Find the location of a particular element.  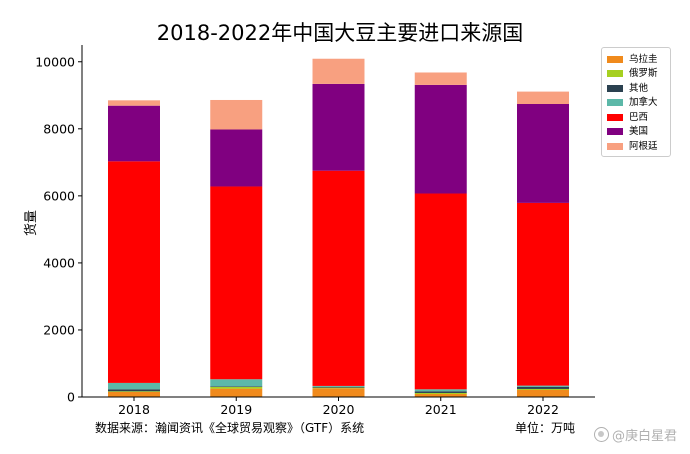

y-tick-label: 6000 is located at coordinates (59, 195).